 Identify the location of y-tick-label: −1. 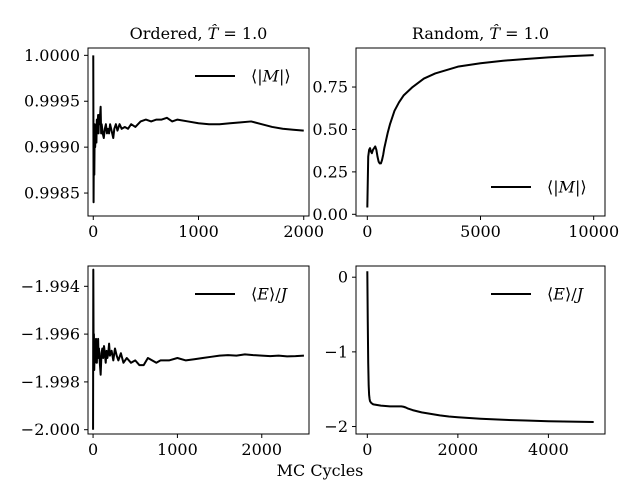
(336, 351).